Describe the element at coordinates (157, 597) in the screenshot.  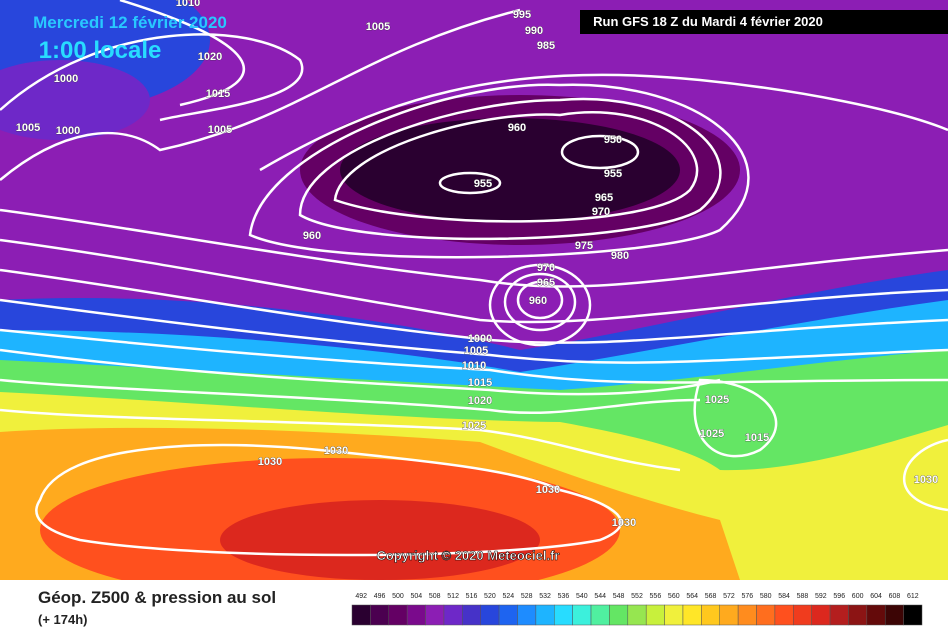
I see `legend-title: Géop. Z500 & pression au sol` at that location.